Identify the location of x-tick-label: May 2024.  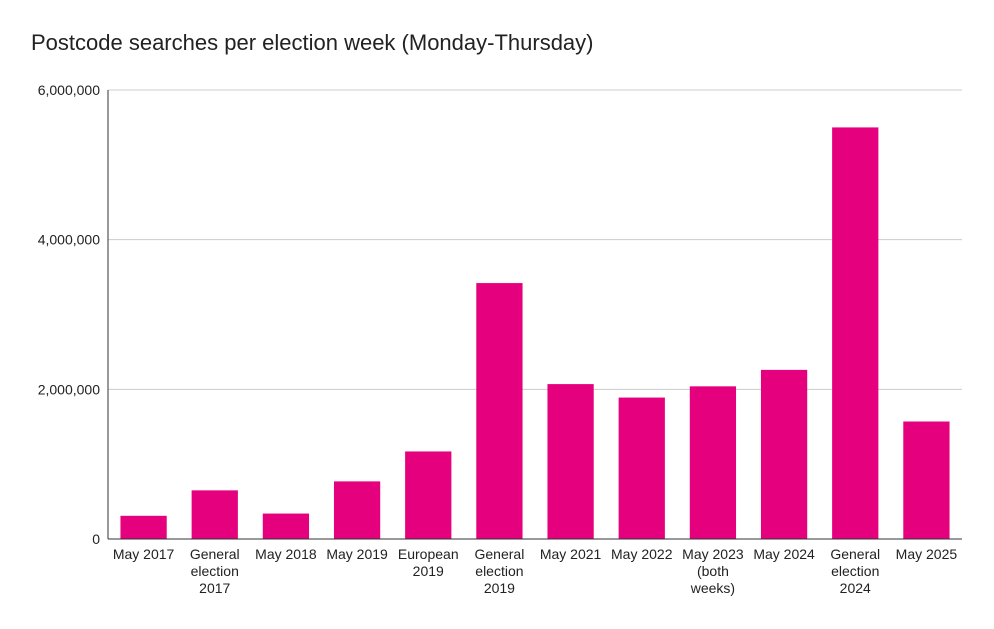
(784, 554).